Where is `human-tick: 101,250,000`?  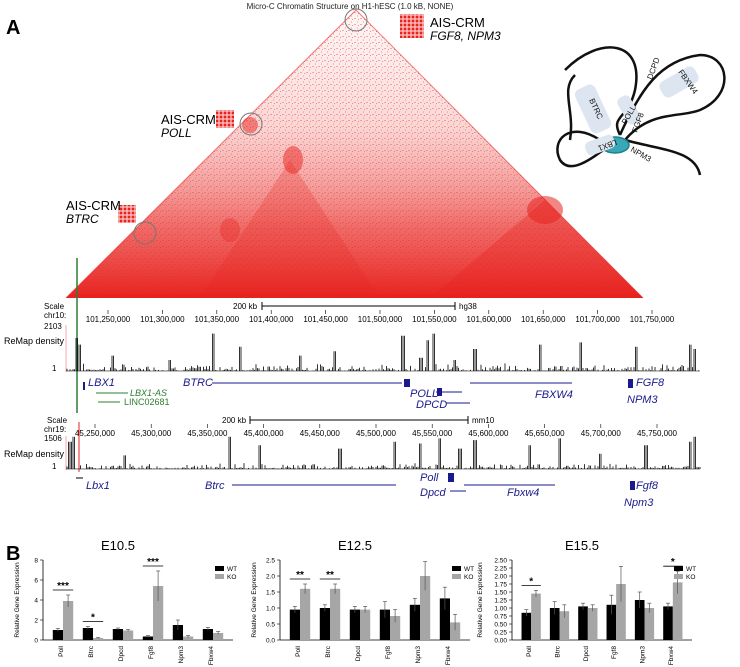 human-tick: 101,250,000 is located at coordinates (108, 319).